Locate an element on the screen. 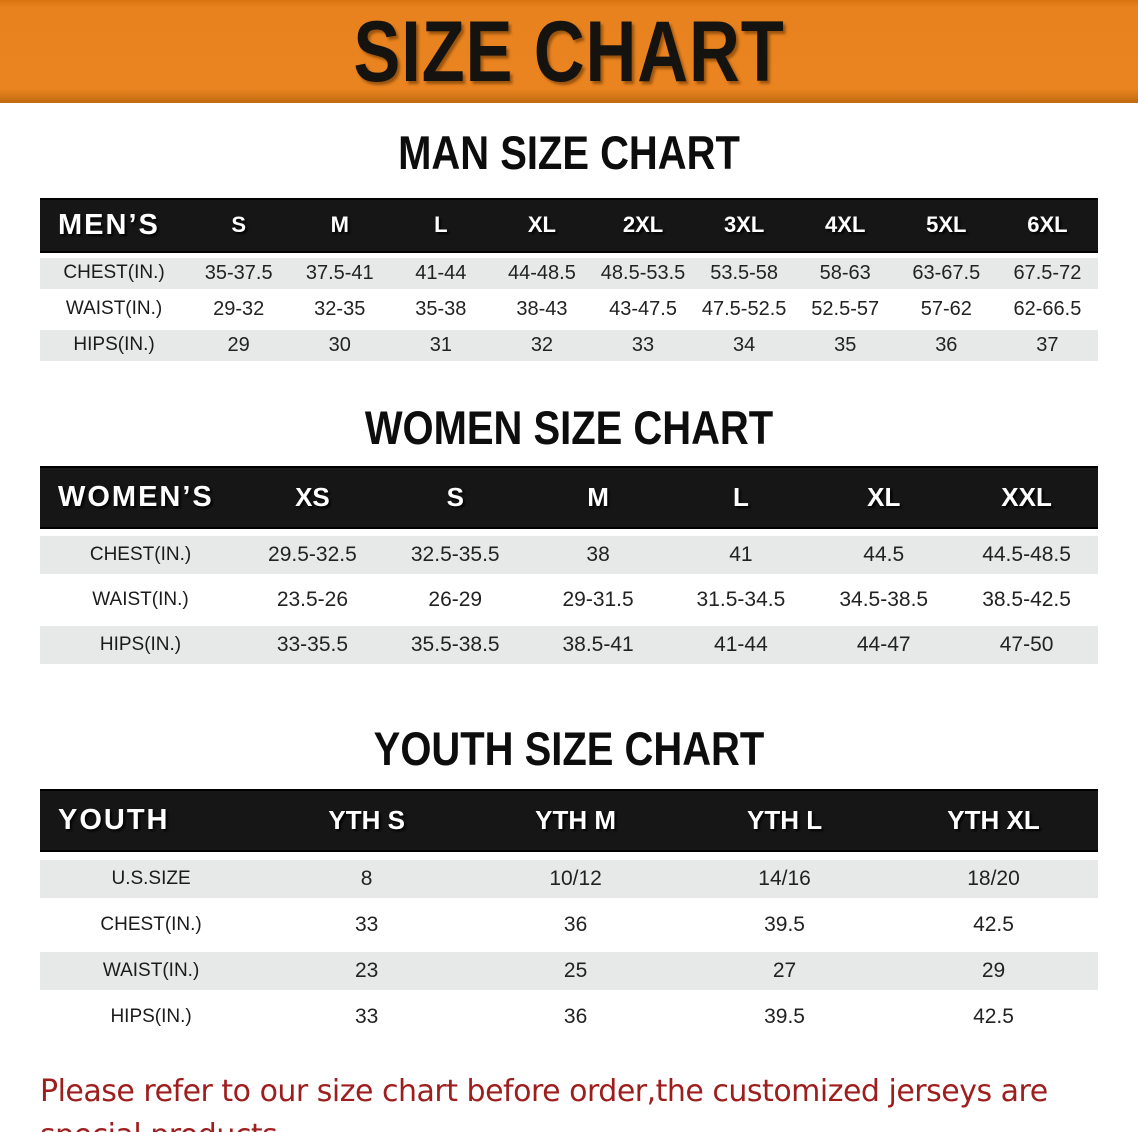 Image resolution: width=1138 pixels, height=1132 pixels. size-chart-banner: SIZE CHART is located at coordinates (569, 51).